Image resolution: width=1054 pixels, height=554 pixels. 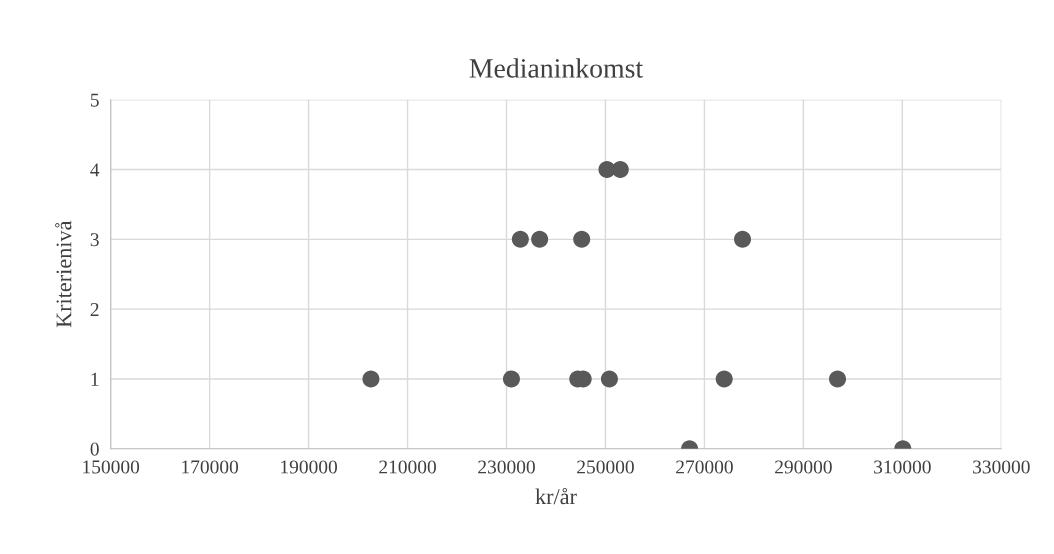 What do you see at coordinates (1001, 467) in the screenshot?
I see `x-tick-label: 330000` at bounding box center [1001, 467].